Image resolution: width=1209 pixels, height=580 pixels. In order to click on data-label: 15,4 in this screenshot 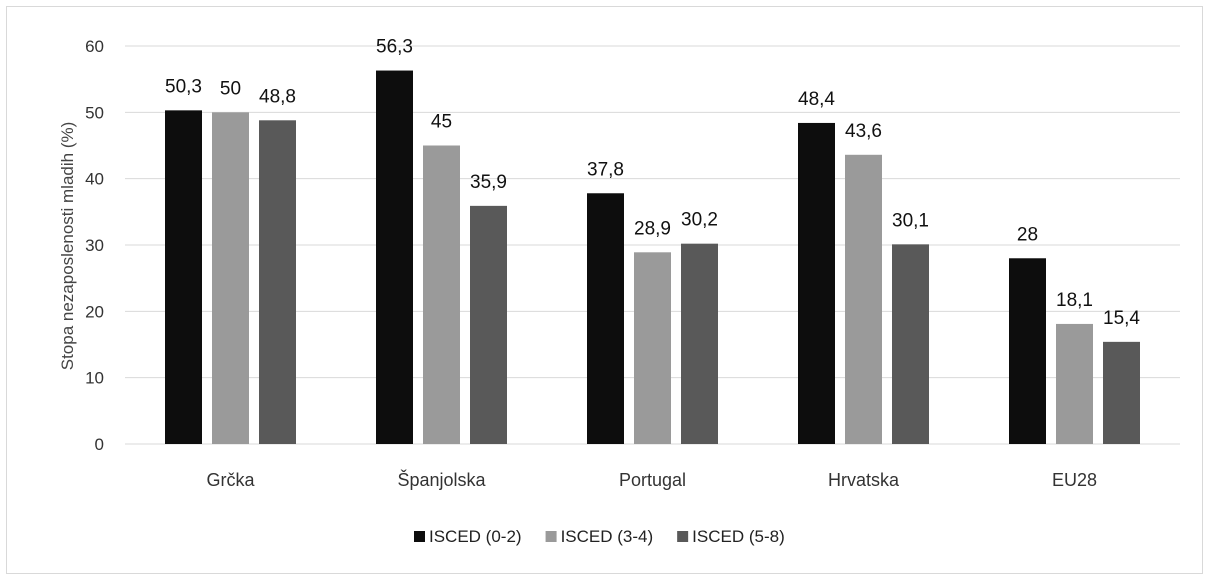, I will do `click(1121, 318)`.